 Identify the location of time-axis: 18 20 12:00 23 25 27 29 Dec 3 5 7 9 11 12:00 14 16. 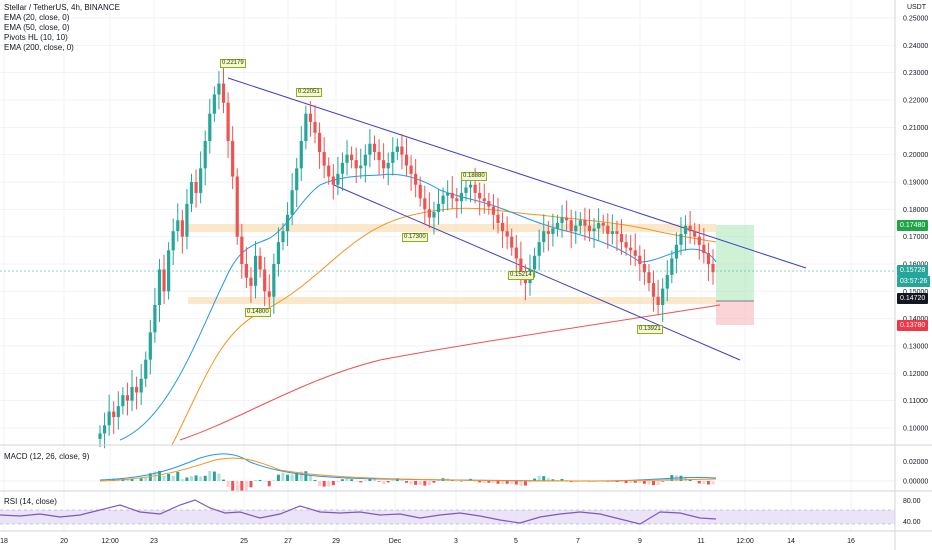
(427, 541).